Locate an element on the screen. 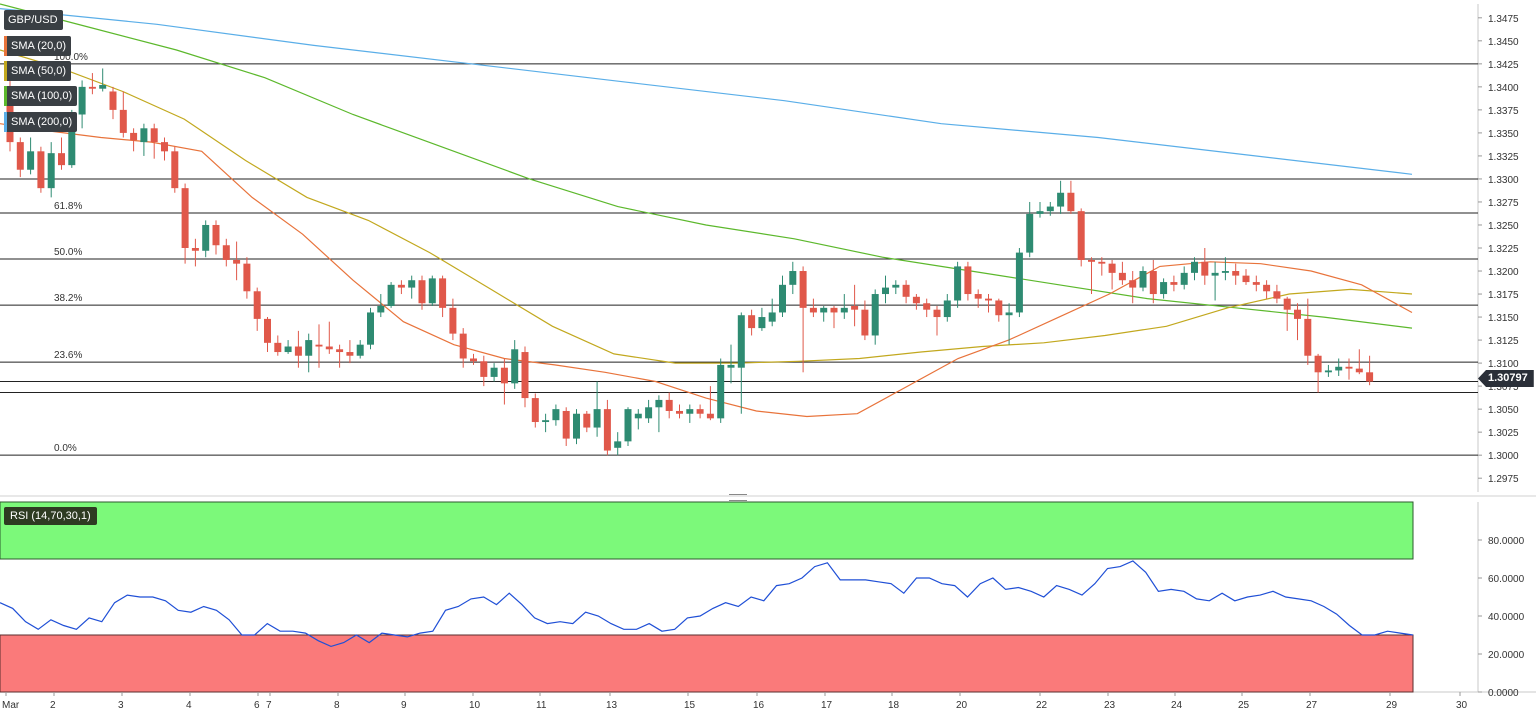 This screenshot has width=1536, height=716. price-tick-label: 1.3000 is located at coordinates (1503, 456).